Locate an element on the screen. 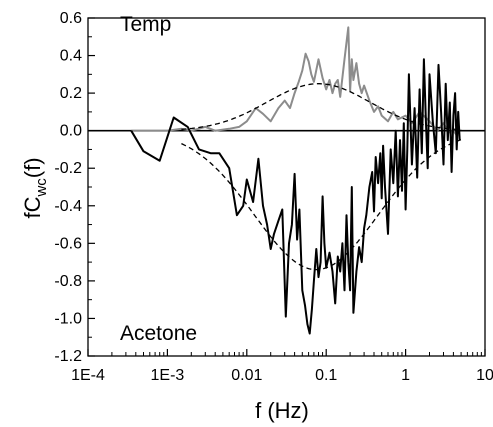 The width and height of the screenshot is (493, 427). y-tick-label-6: -0.6 is located at coordinates (68, 243).